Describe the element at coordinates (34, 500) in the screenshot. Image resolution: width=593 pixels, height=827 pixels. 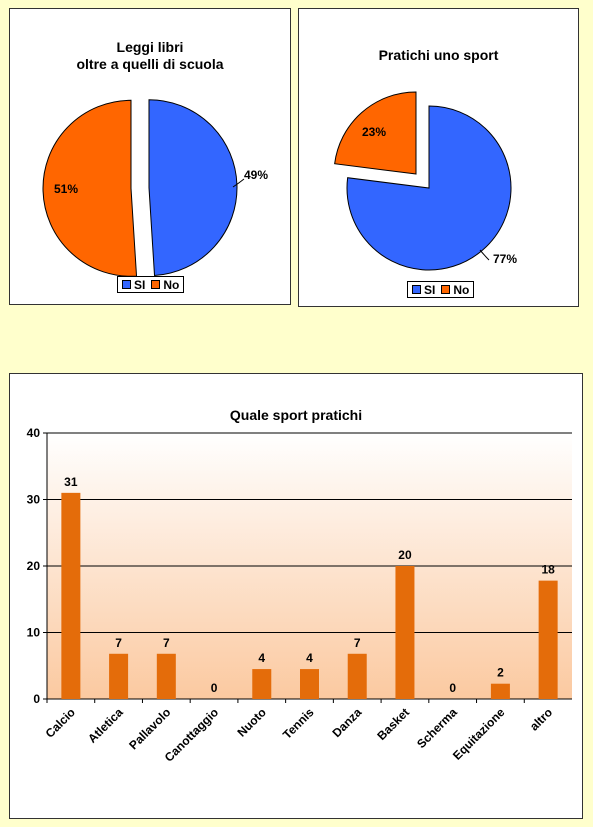
I see `y-tick-label: 30` at that location.